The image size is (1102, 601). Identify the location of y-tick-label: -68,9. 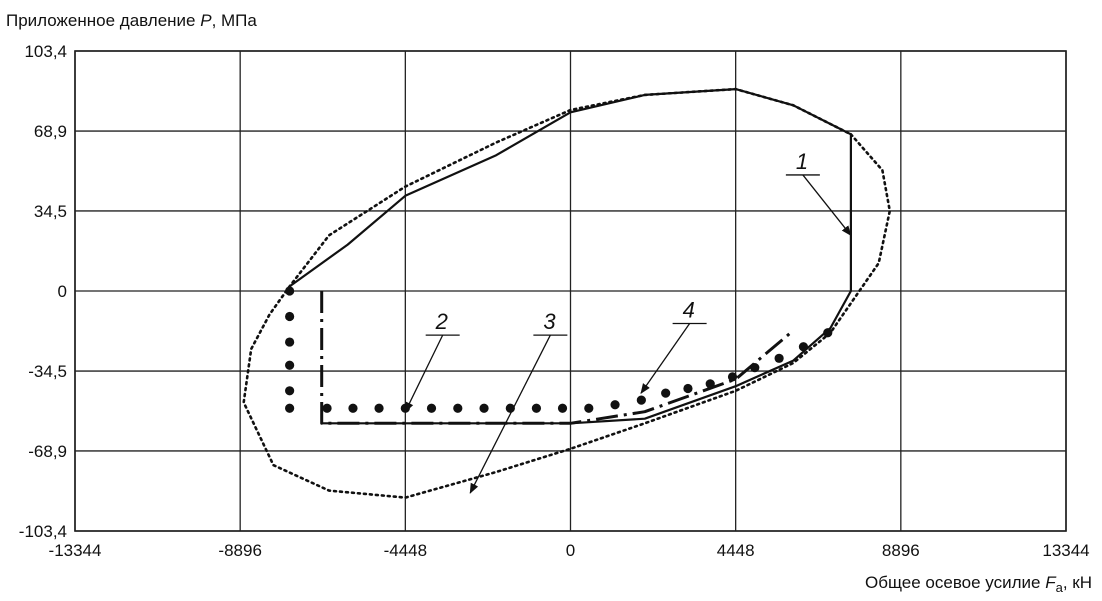
(47, 451).